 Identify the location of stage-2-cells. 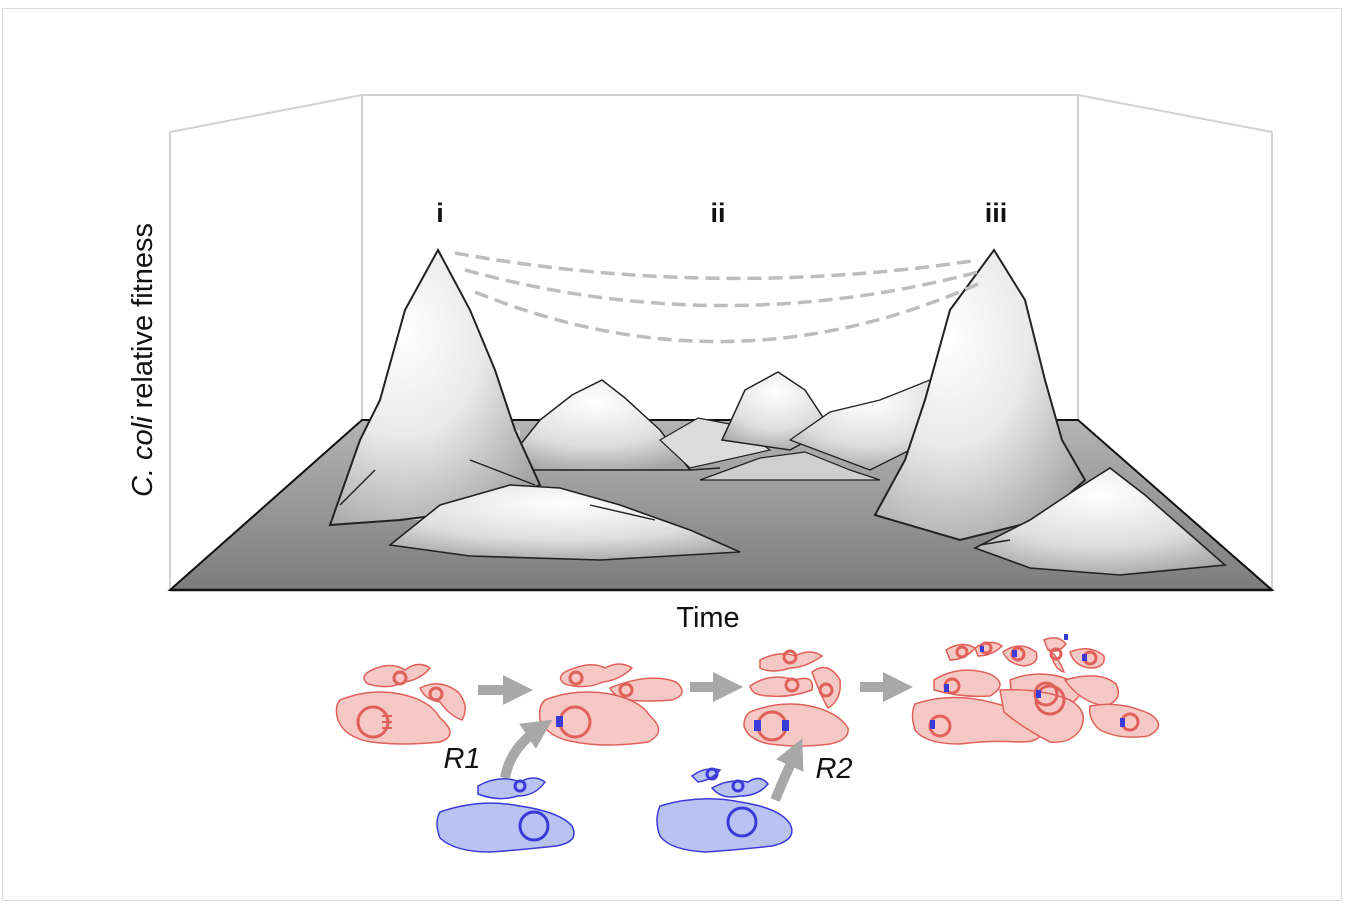
(610, 704).